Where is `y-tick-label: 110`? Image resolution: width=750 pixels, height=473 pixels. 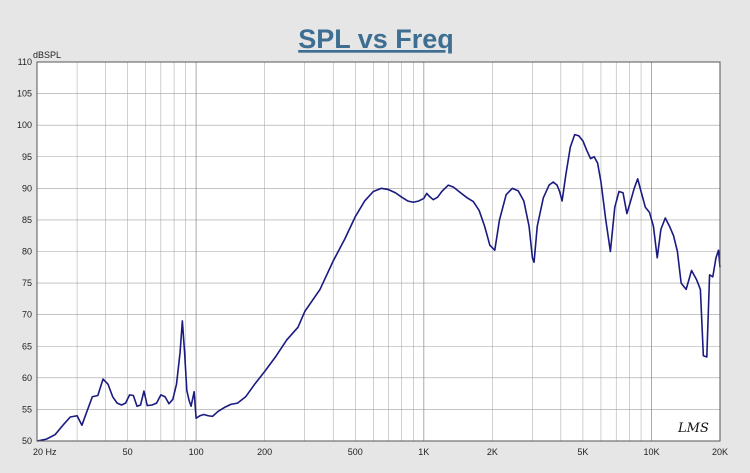
y-tick-label: 110 is located at coordinates (25, 62).